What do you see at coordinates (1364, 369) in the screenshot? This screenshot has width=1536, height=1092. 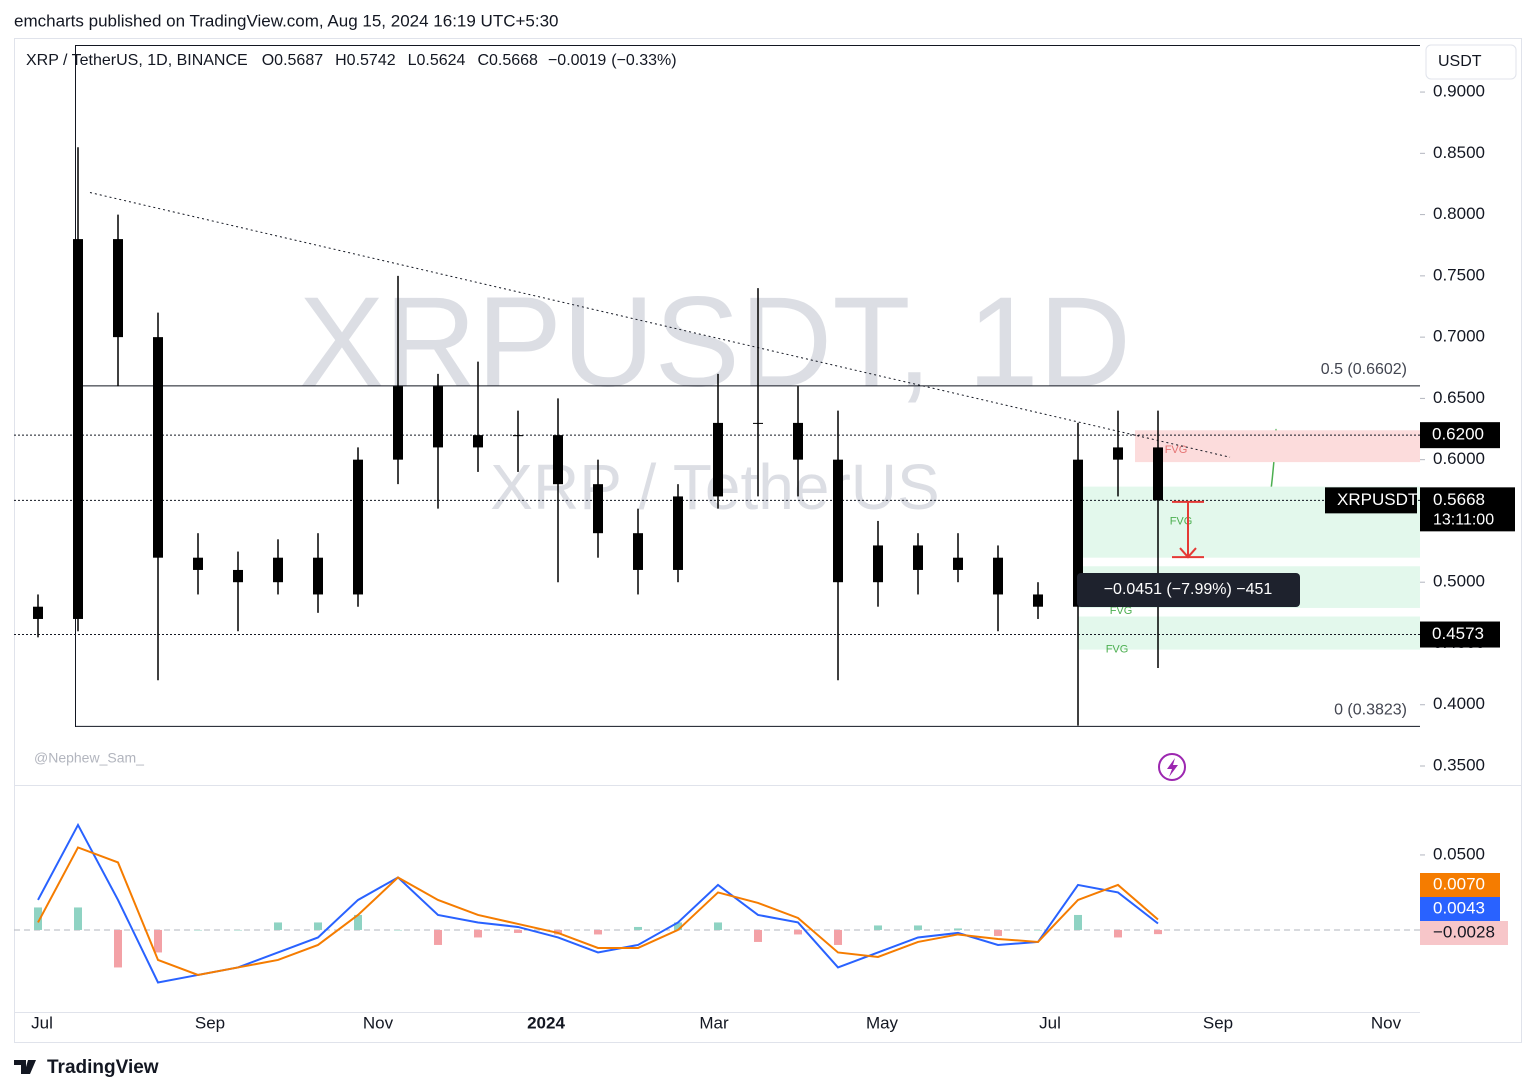 I see `fib-label: 0.5 (0.6602)` at bounding box center [1364, 369].